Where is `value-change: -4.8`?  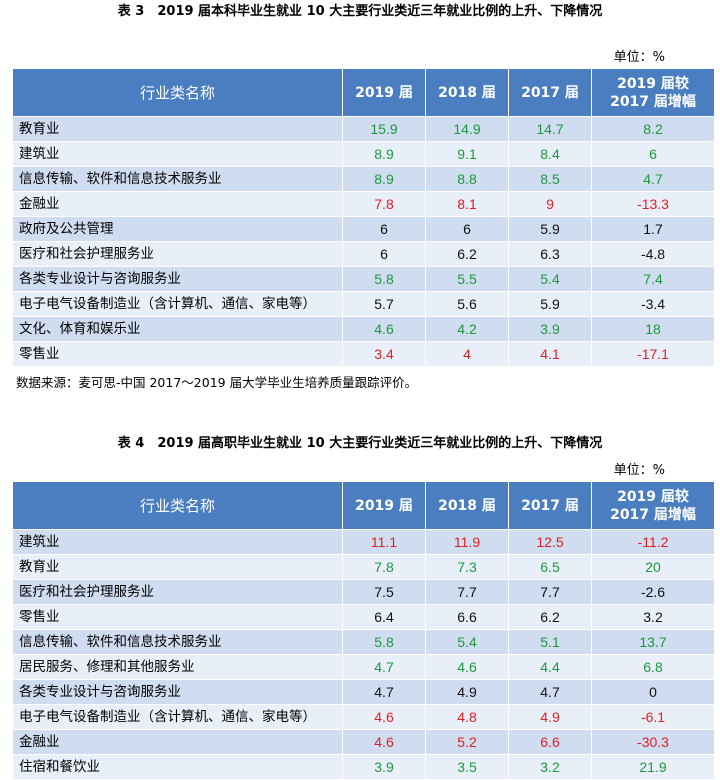
value-change: -4.8 is located at coordinates (653, 254).